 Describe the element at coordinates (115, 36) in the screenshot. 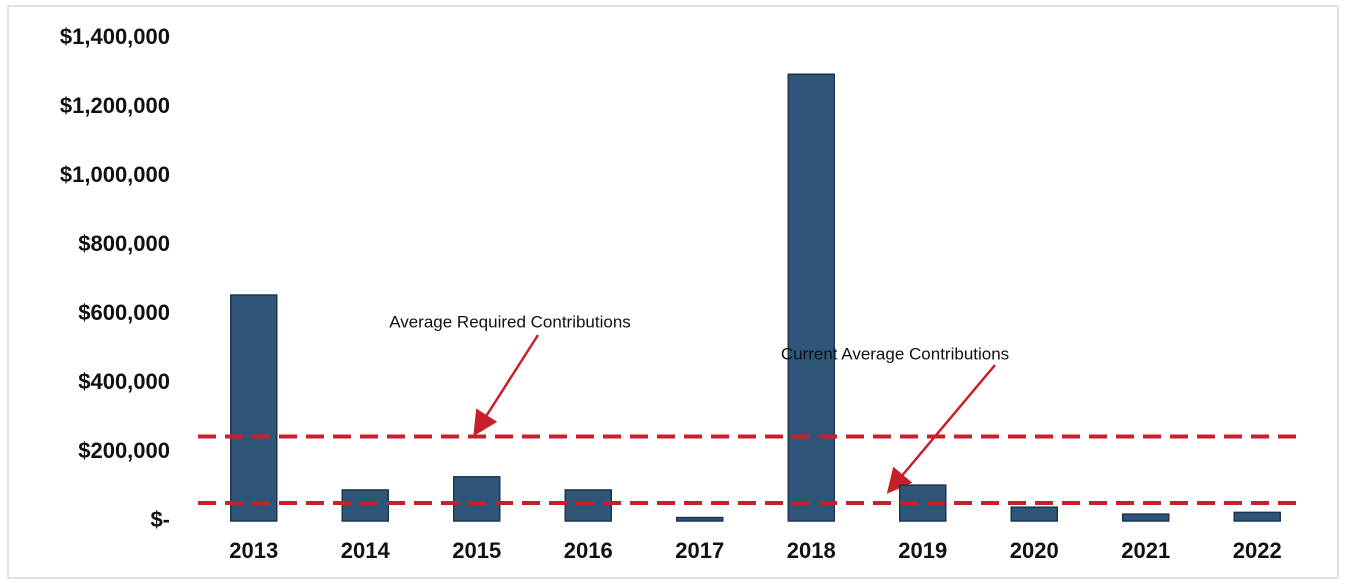

I see `y-tick-label: $1,400,000` at that location.